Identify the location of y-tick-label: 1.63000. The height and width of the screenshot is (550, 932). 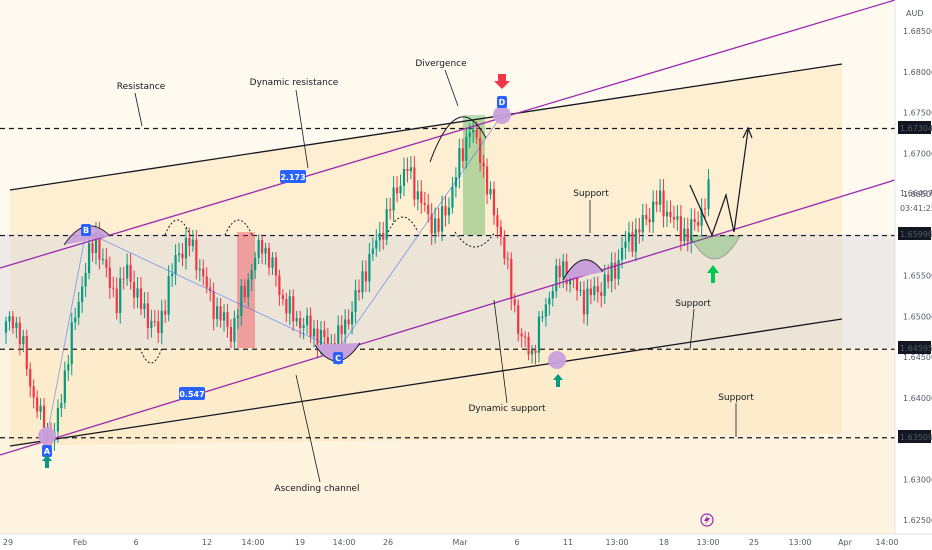
(917, 479).